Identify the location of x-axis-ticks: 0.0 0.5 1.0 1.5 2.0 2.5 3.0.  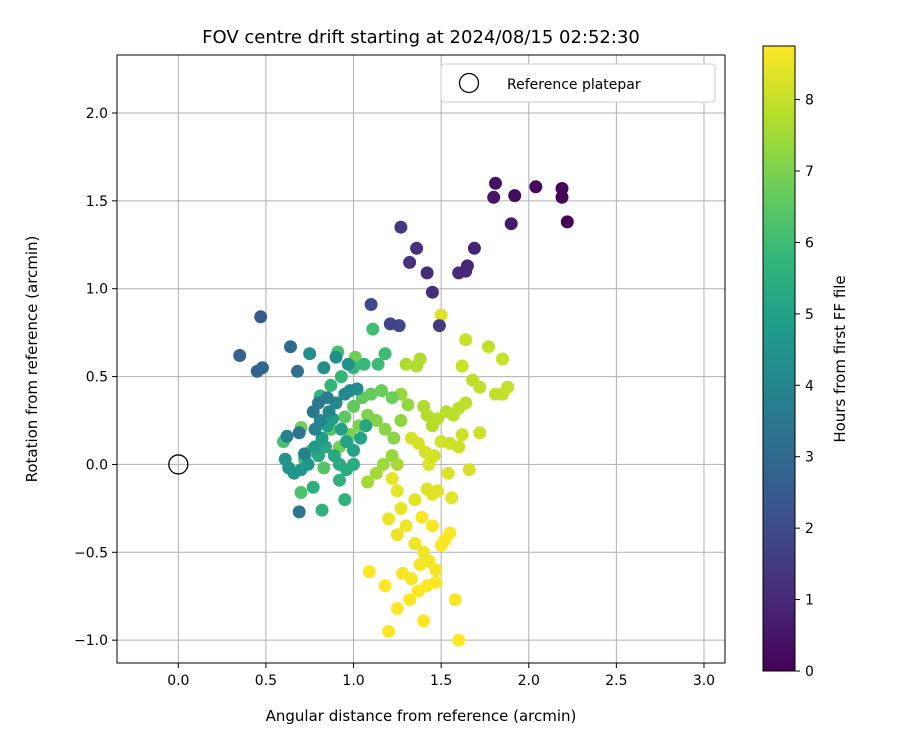
(441, 676).